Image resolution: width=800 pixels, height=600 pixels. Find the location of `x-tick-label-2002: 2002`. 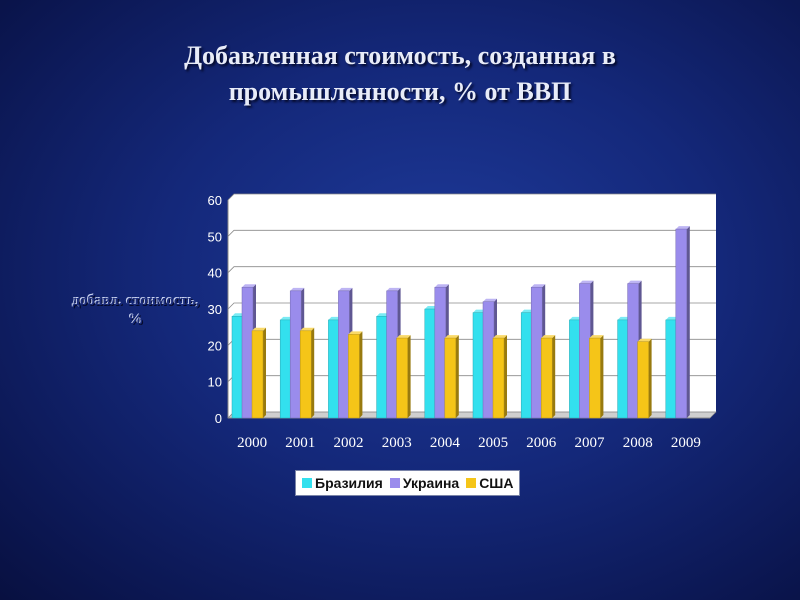

x-tick-label-2002: 2002 is located at coordinates (349, 443).